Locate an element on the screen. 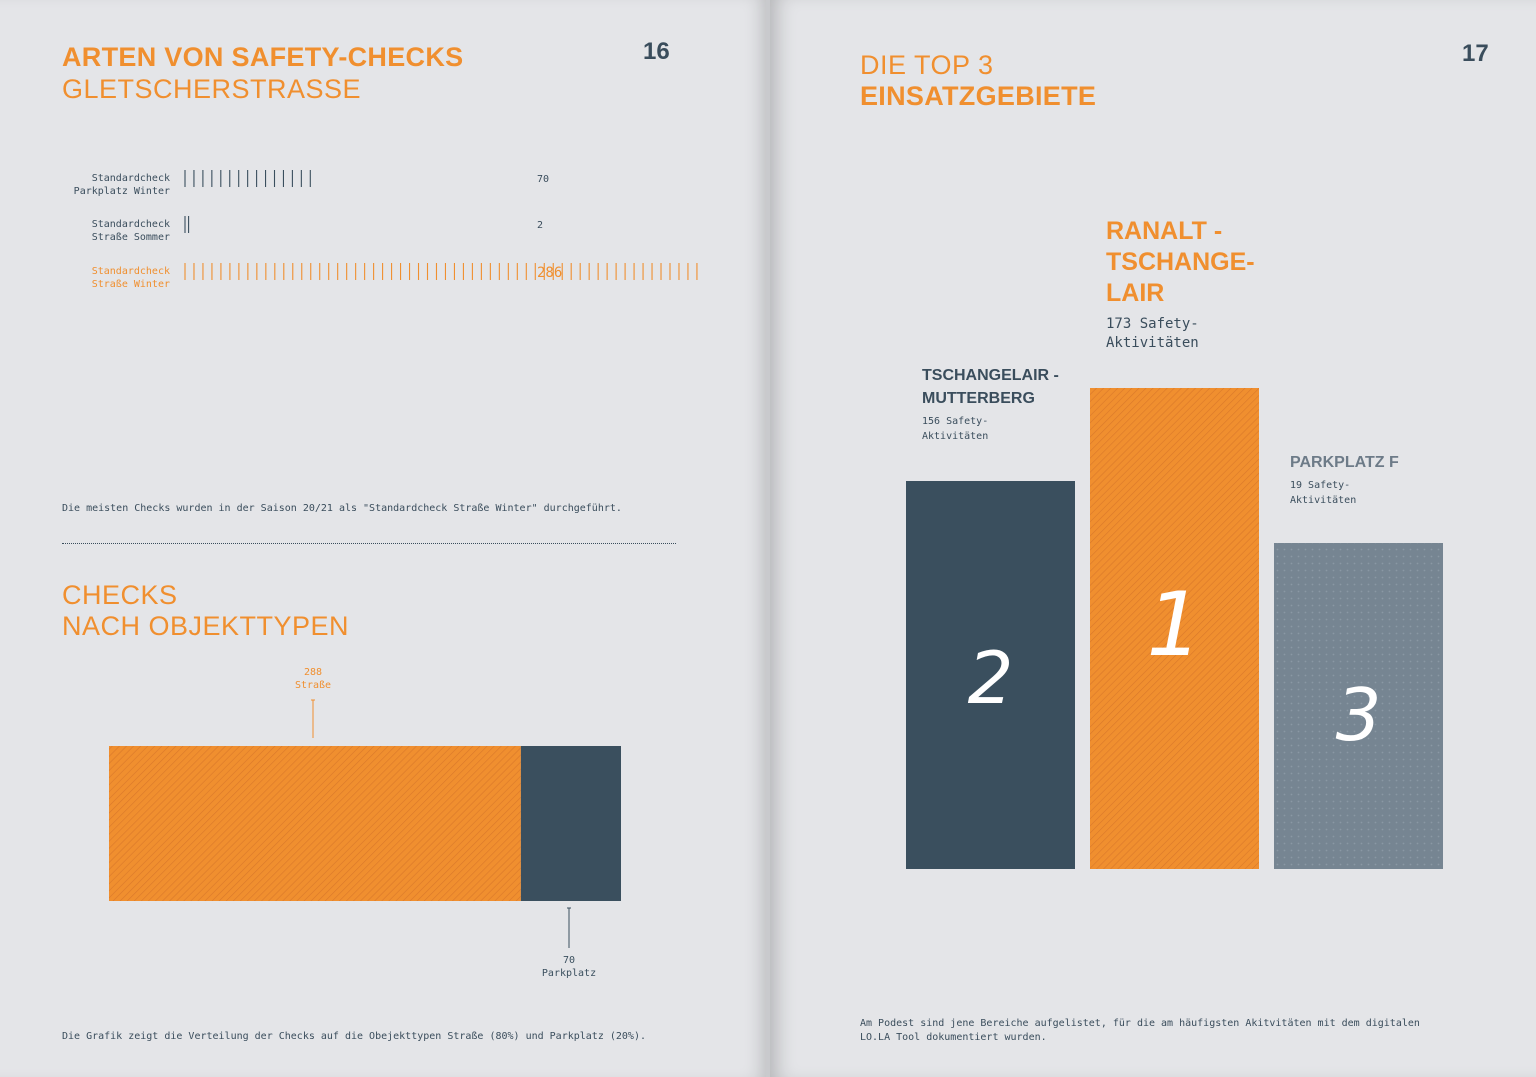  podium-name: RANALT - is located at coordinates (1164, 231).